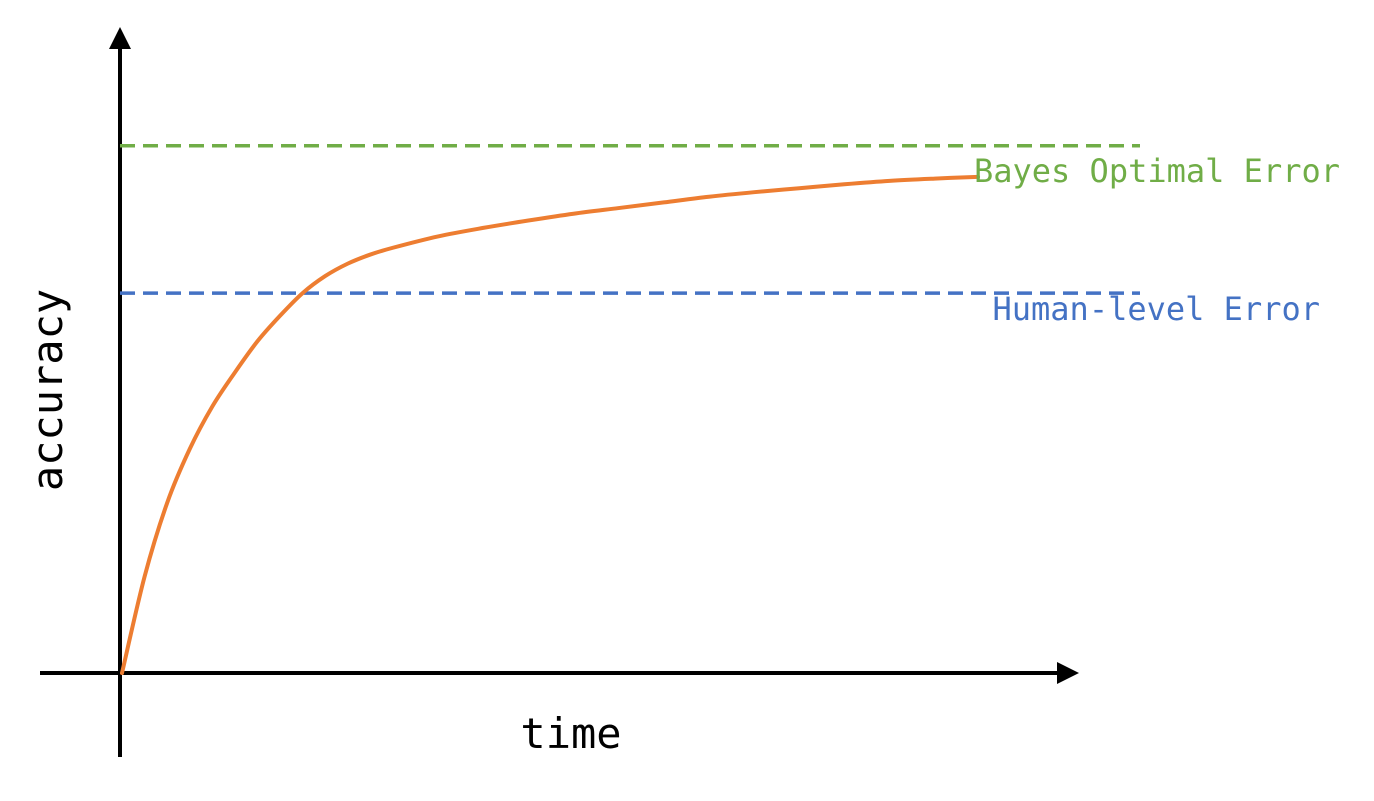 This screenshot has width=1374, height=801. What do you see at coordinates (570, 733) in the screenshot?
I see `x-axis-label: time` at bounding box center [570, 733].